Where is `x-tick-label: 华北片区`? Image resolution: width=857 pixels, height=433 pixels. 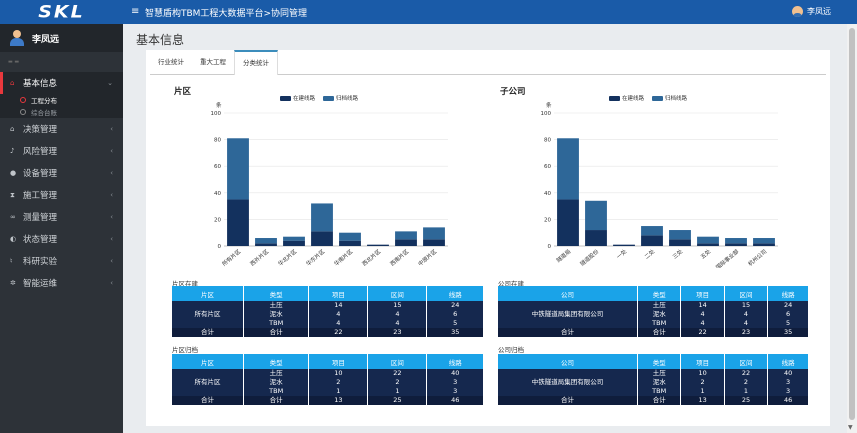
x-tick-label: 华北片区 is located at coordinates (287, 257).